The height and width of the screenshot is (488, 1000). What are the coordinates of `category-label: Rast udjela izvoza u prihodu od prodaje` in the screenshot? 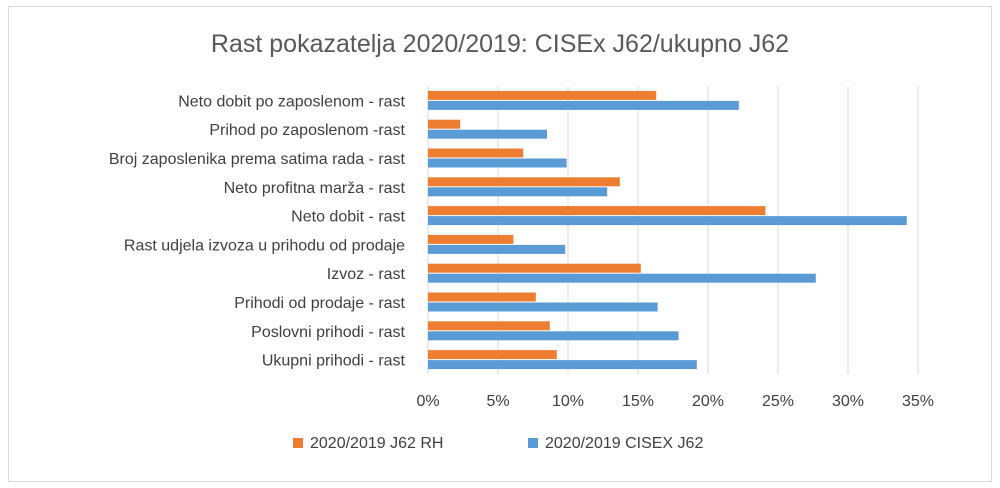 It's located at (264, 245).